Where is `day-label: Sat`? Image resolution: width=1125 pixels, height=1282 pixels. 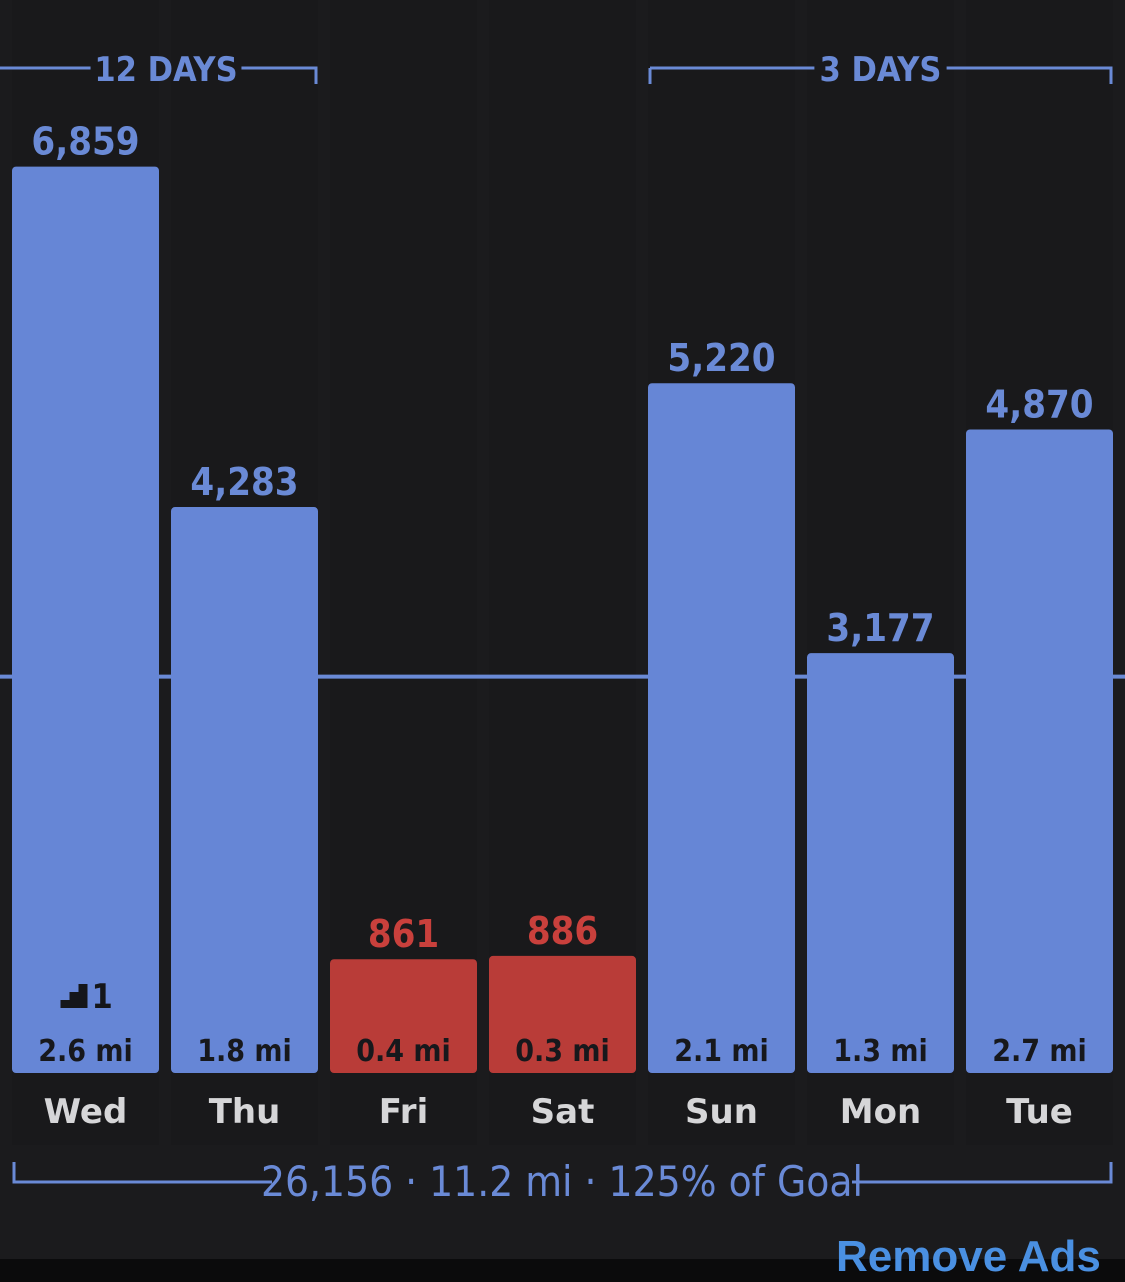 day-label: Sat is located at coordinates (563, 1112).